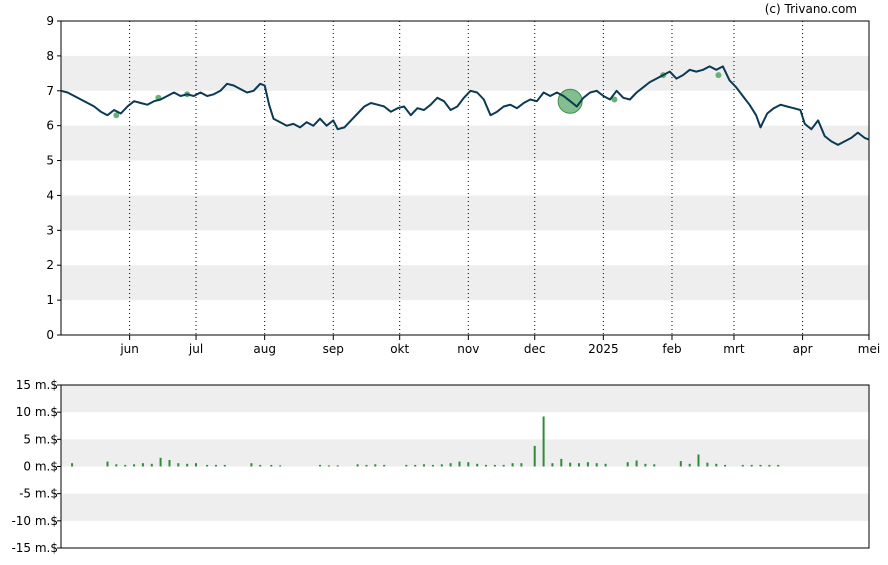  I want to click on price-y-tick-label: 5, so click(50, 161).